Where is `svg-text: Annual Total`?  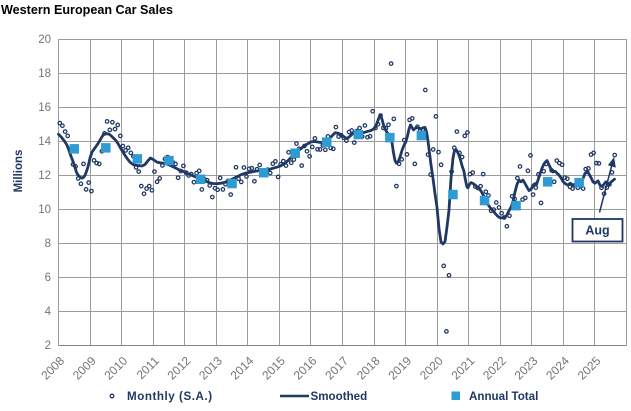
svg-text: Annual Total is located at coordinates (503, 396).